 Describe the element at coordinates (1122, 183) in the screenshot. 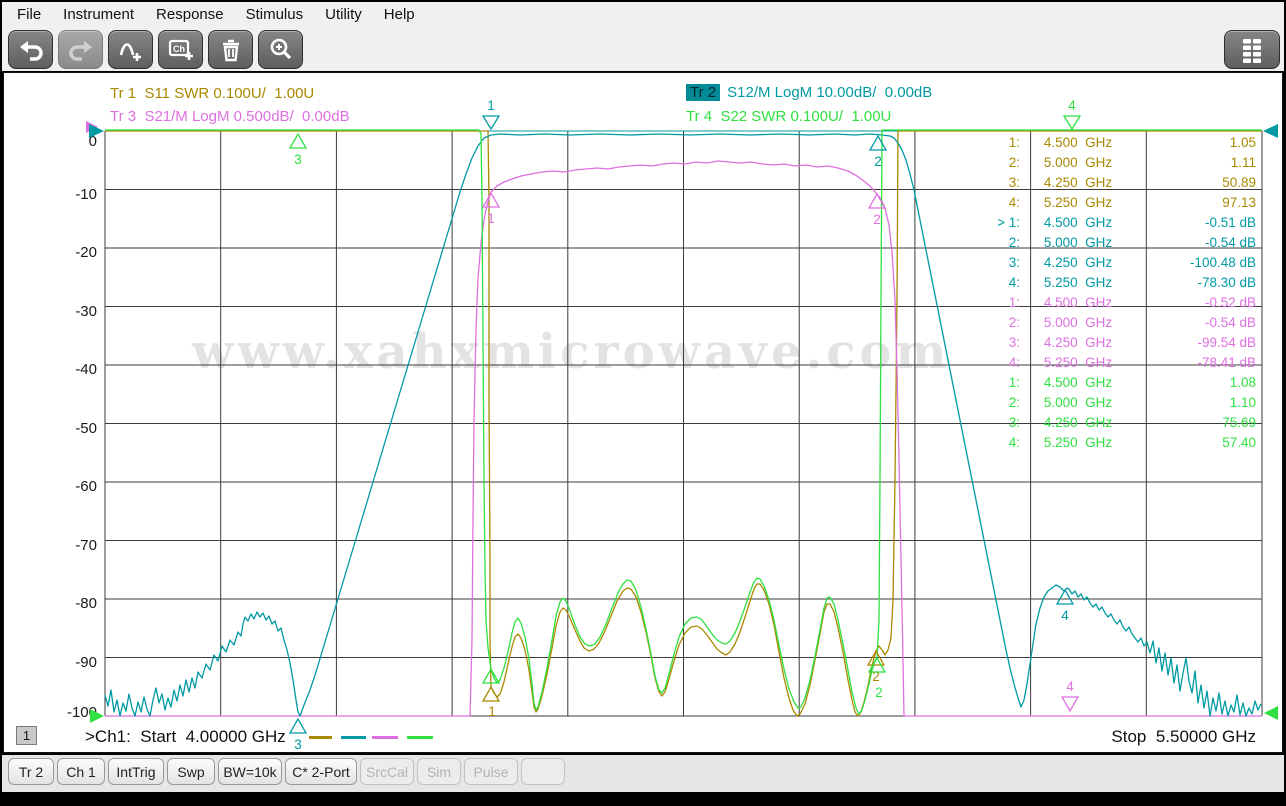

I see `marker-row: 3: 4.250 GHz 50.89` at that location.